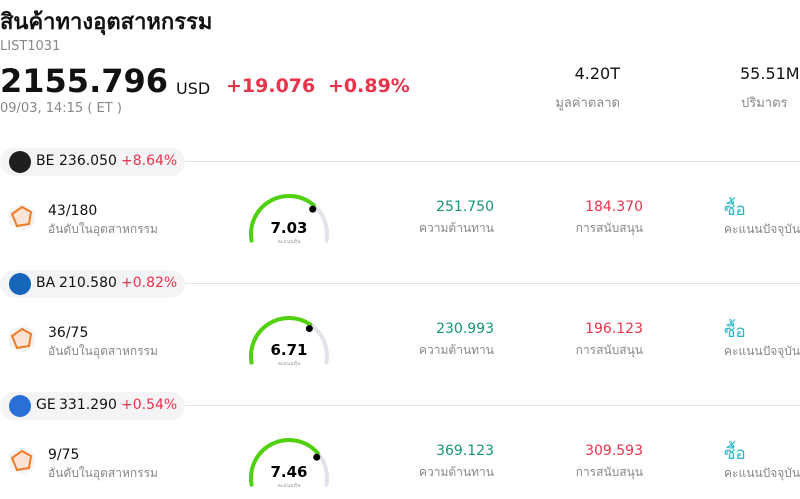  I want to click on rank: 43/180, so click(73, 211).